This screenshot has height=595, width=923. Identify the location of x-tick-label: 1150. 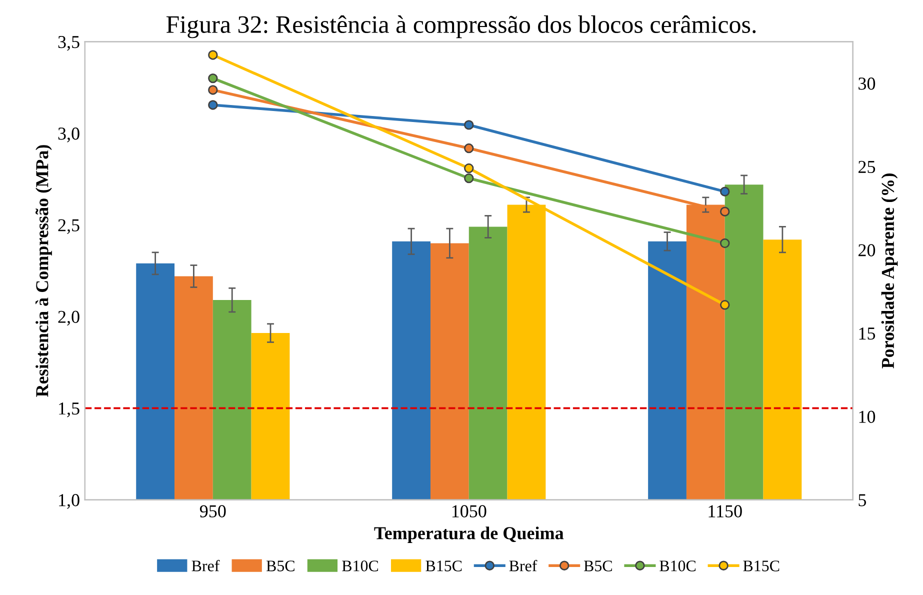
(725, 511).